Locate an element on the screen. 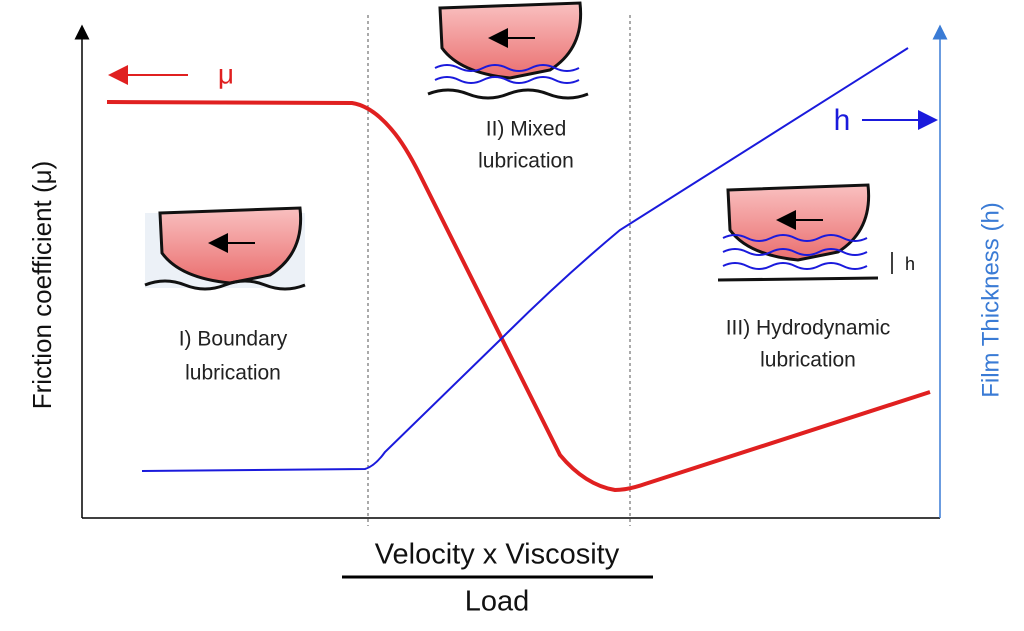 The image size is (1024, 631). film-label: h is located at coordinates (910, 264).